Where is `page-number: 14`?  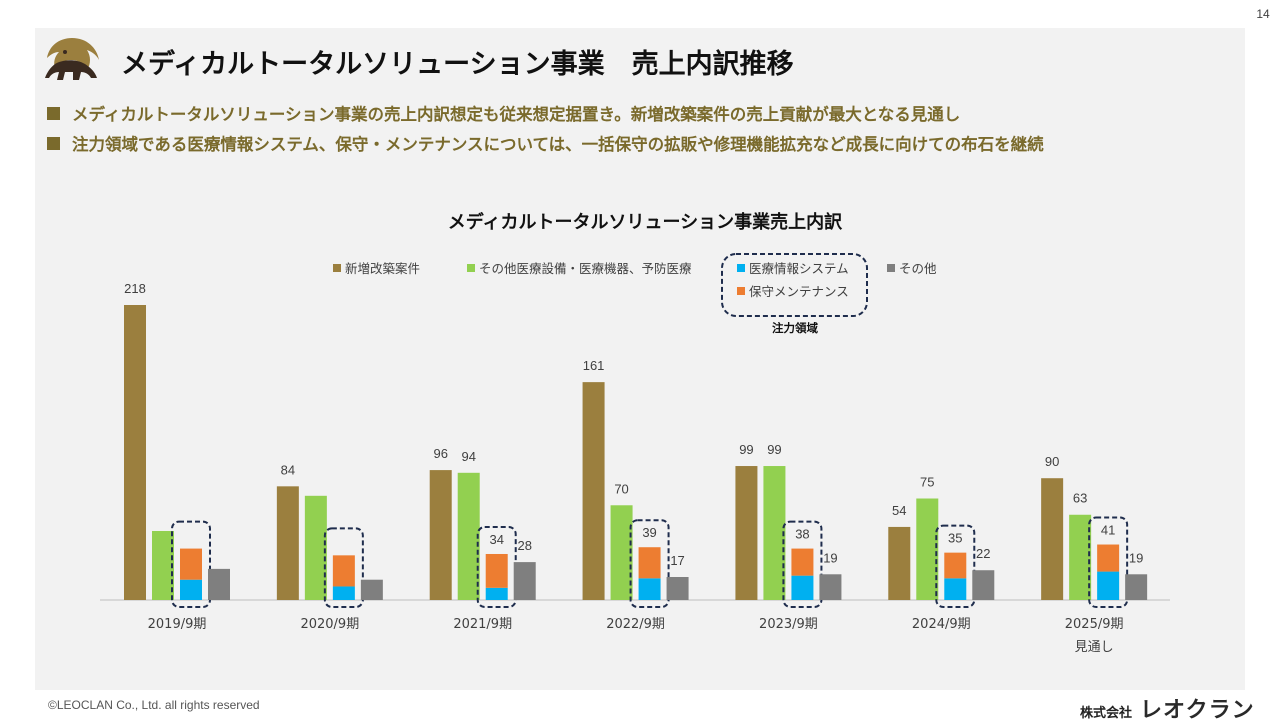 page-number: 14 is located at coordinates (1263, 14).